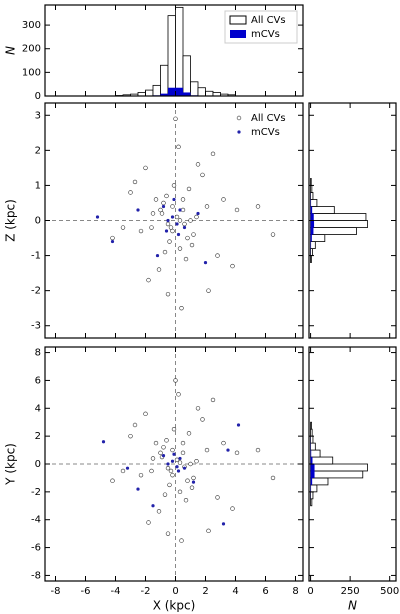 The width and height of the screenshot is (400, 614). Describe the element at coordinates (205, 591) in the screenshot. I see `x-tick-label: 2` at that location.